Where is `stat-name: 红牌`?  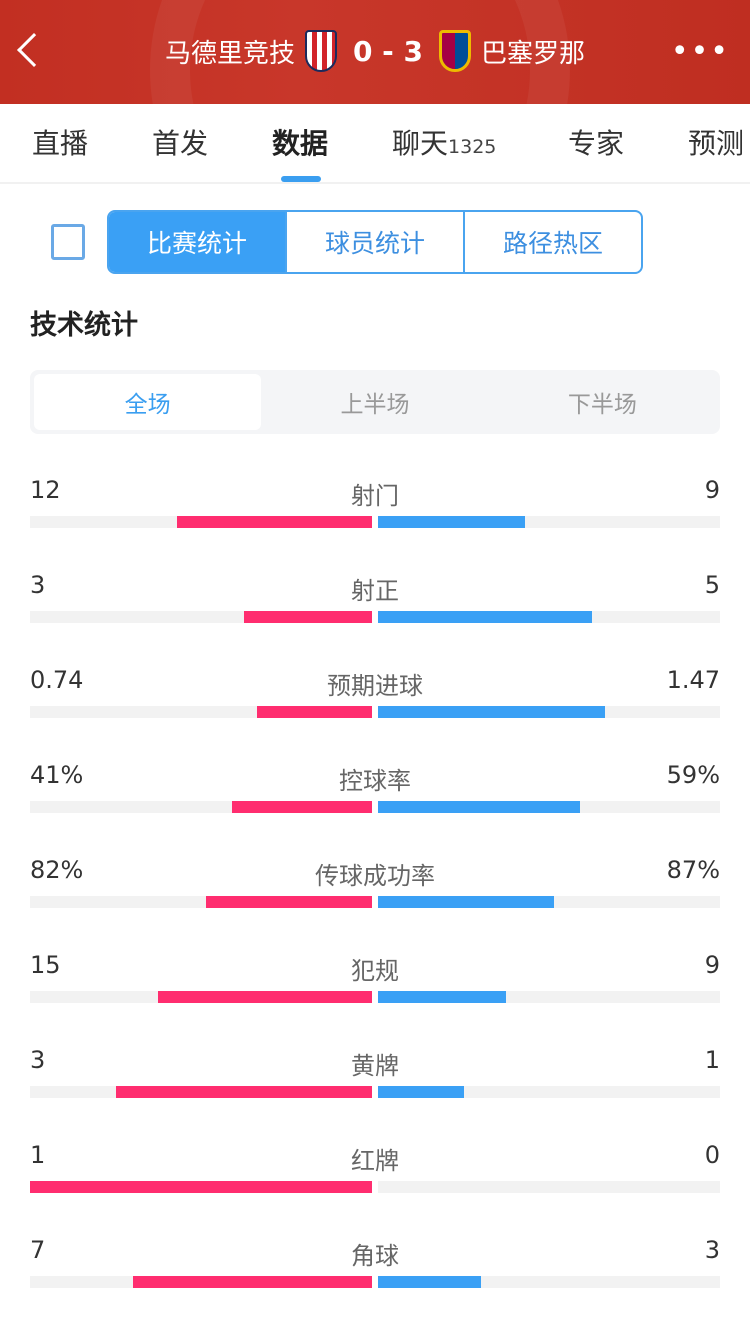
stat-name: 红牌 is located at coordinates (375, 1161).